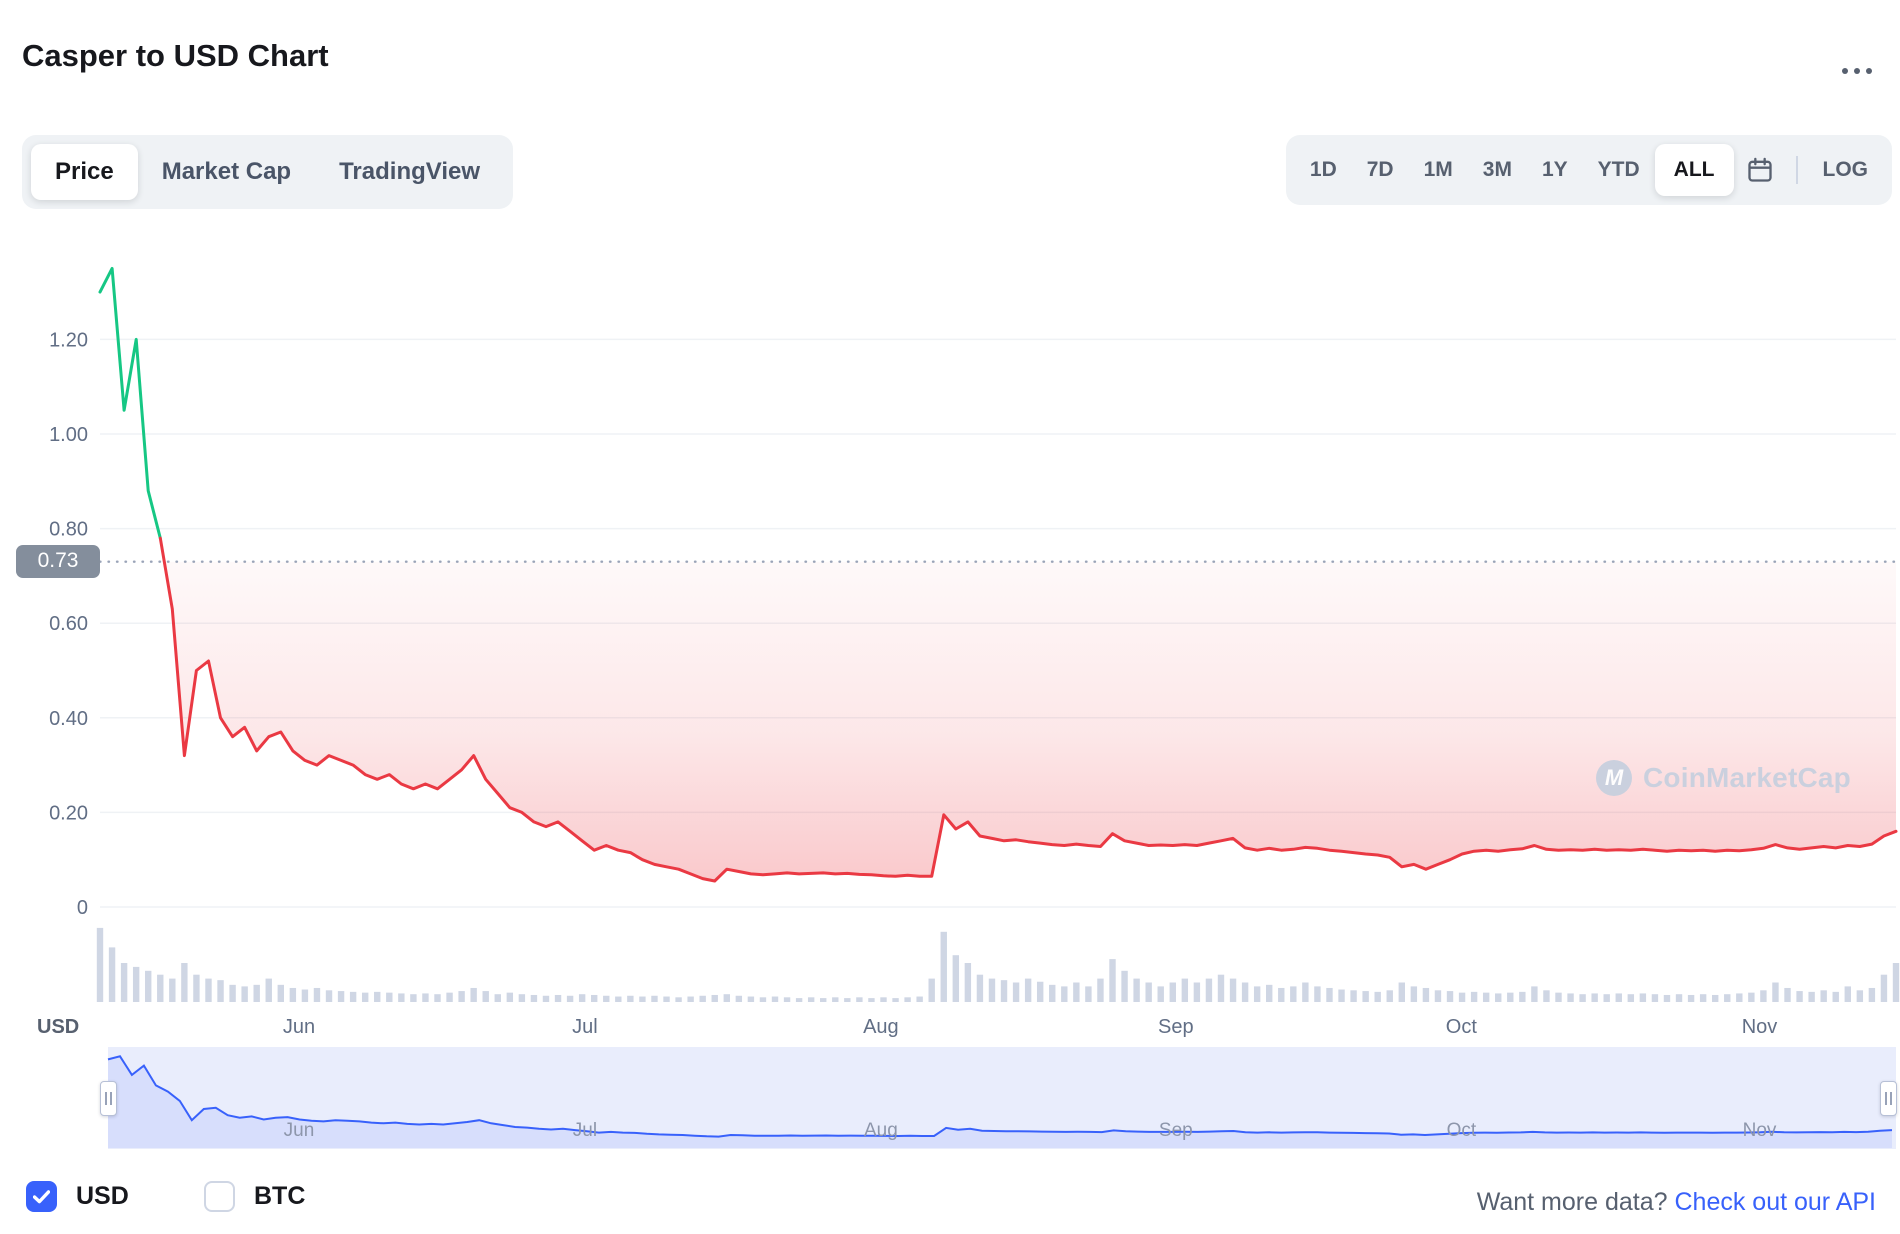  Describe the element at coordinates (1694, 170) in the screenshot. I see `range-all: ALL` at that location.